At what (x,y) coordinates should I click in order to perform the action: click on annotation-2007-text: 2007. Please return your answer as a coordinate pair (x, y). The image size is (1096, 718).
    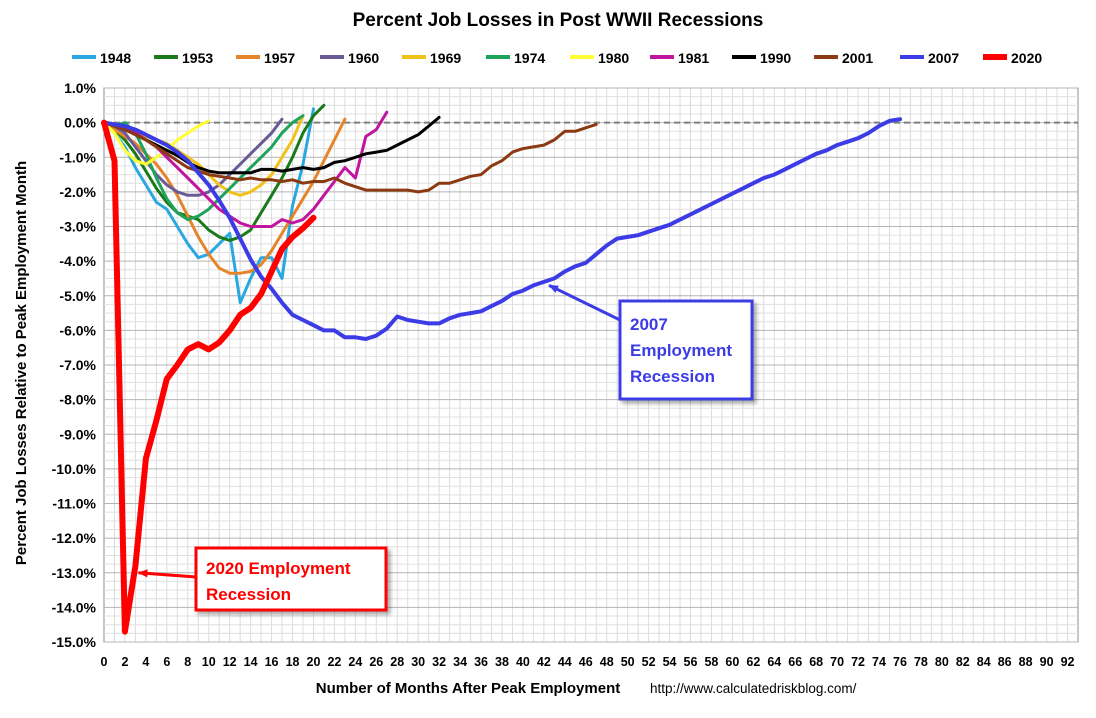
    Looking at the image, I should click on (649, 324).